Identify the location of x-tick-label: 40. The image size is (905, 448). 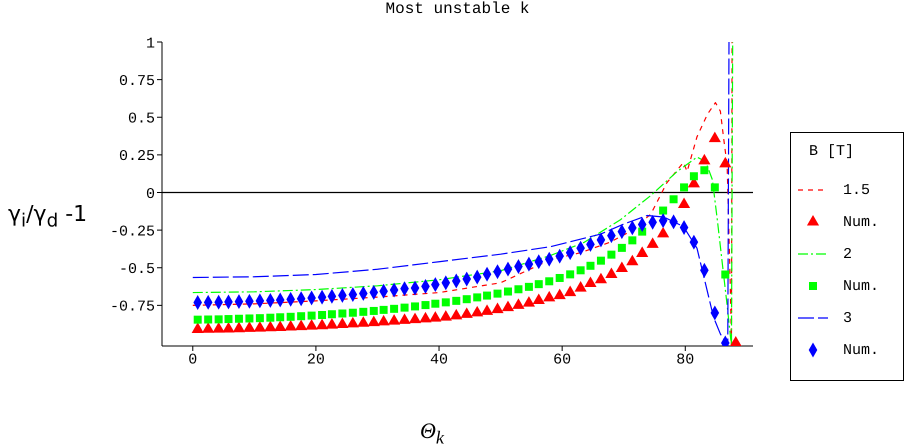
(439, 360).